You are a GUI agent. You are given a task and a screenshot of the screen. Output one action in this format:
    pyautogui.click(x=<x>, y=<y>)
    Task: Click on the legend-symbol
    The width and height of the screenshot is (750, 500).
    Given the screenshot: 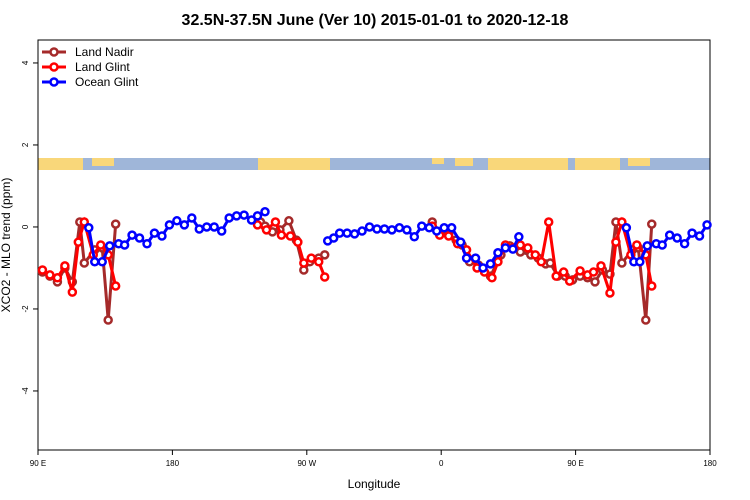 What is the action you would take?
    pyautogui.click(x=54, y=52)
    